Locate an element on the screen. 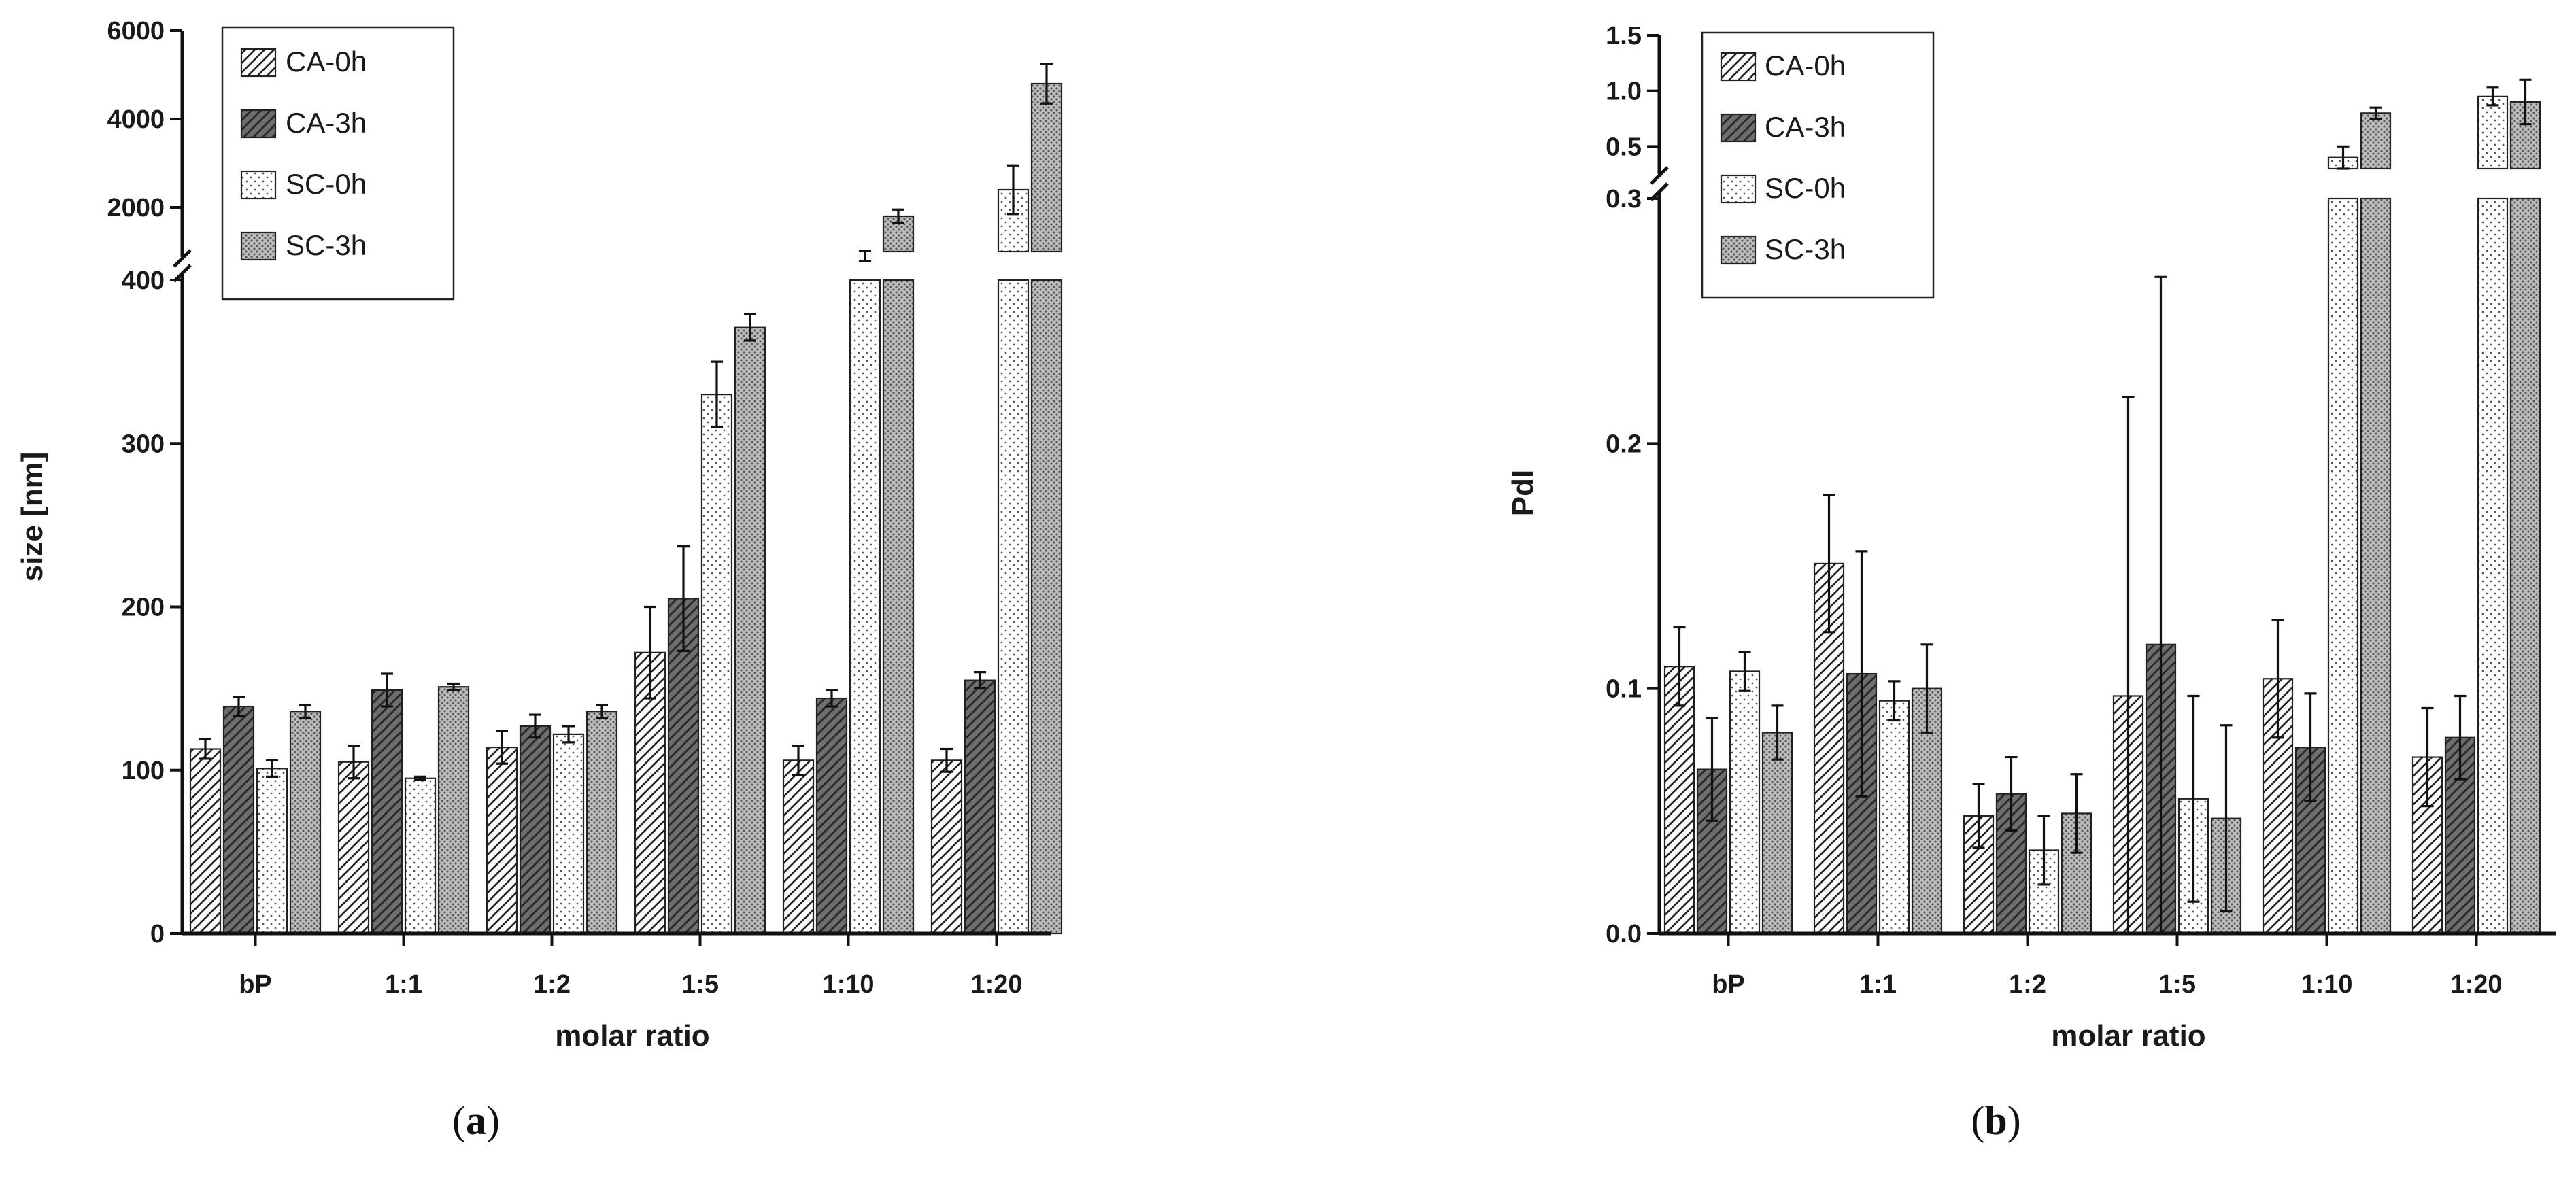 This screenshot has height=1198, width=2576. panel-a-y-tick-labels: 0 100 200 300 400 2000 4000 6000 is located at coordinates (136, 482).